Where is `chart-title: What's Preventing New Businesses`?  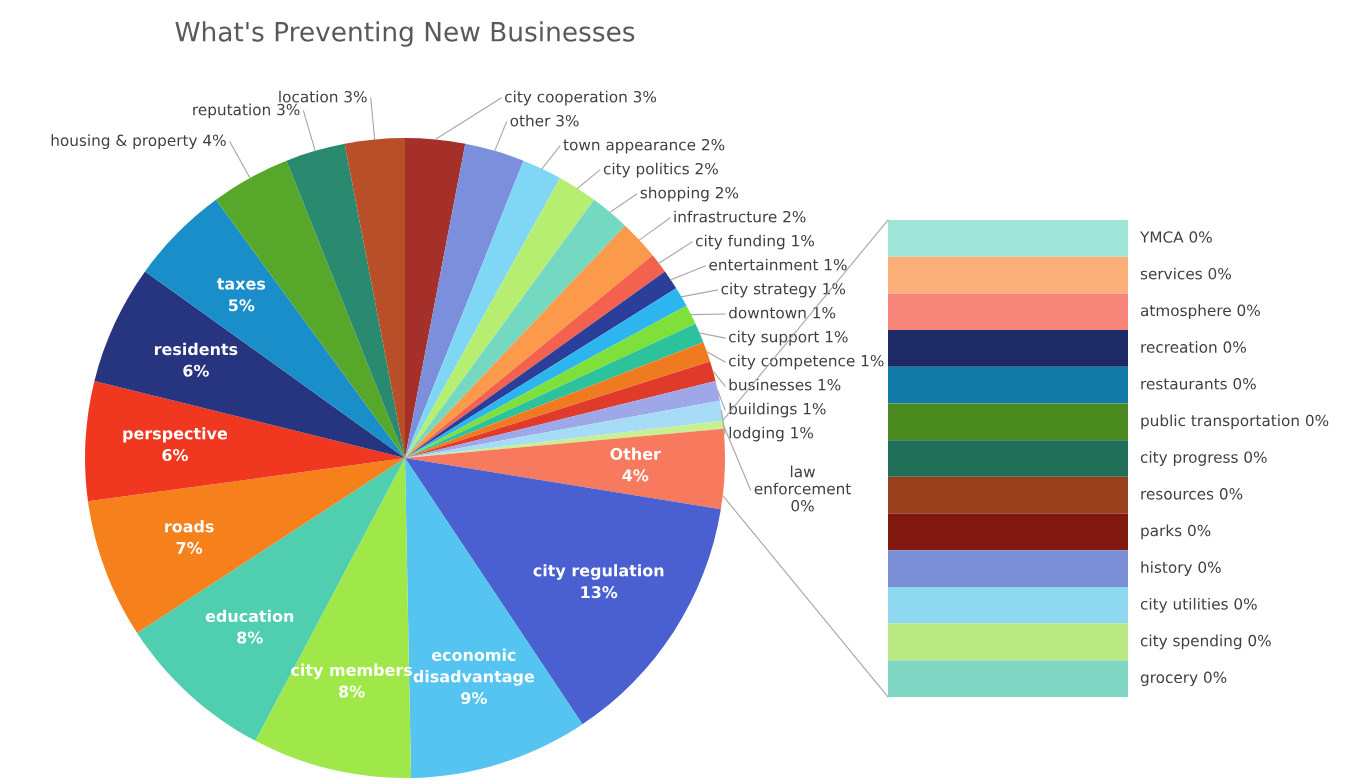 chart-title: What's Preventing New Businesses is located at coordinates (405, 34).